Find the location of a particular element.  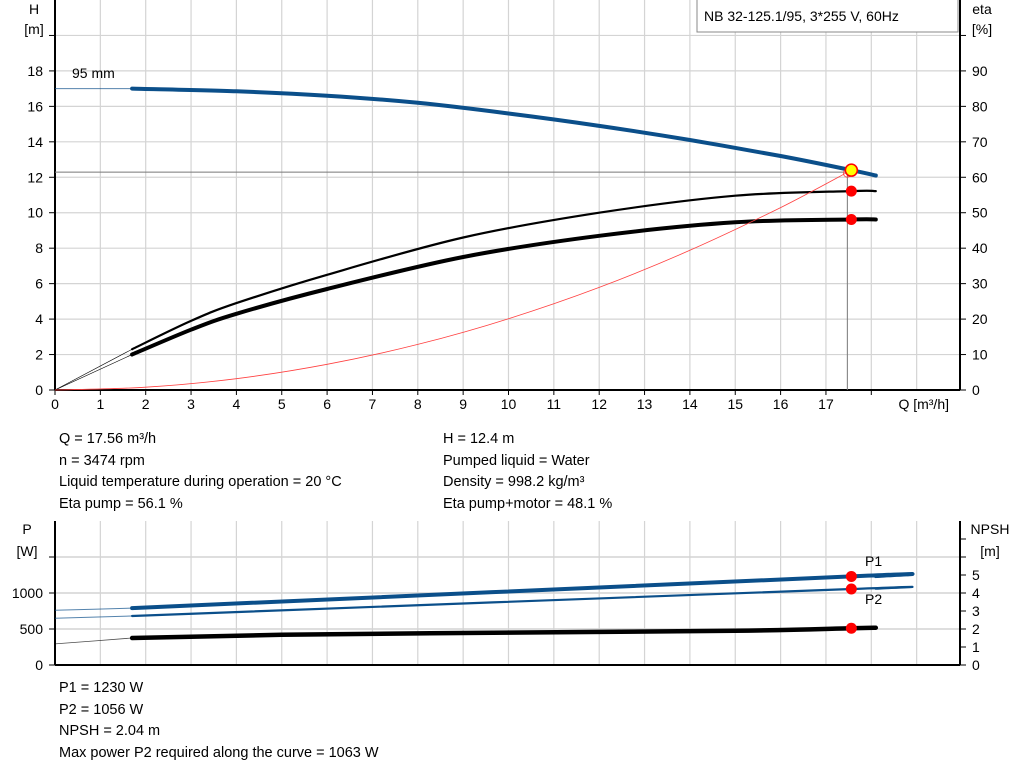

x-tick-label: 11 is located at coordinates (554, 404).